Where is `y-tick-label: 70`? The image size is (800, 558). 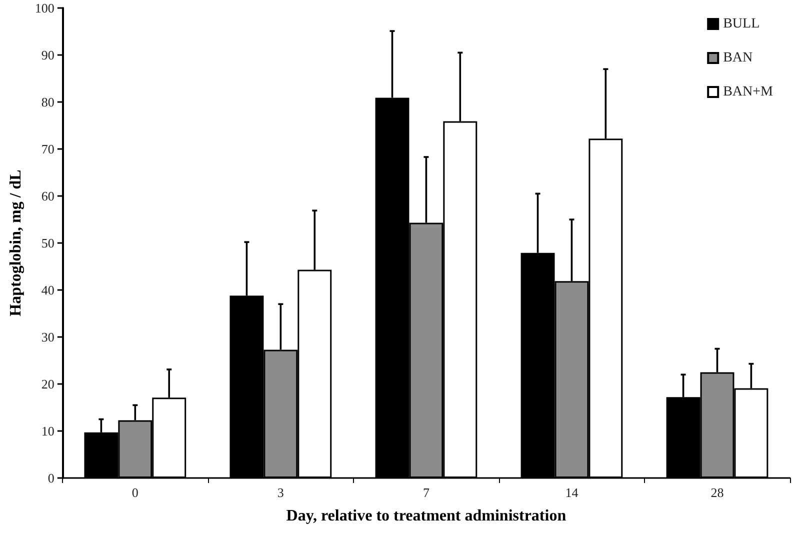
y-tick-label: 70 is located at coordinates (47, 149).